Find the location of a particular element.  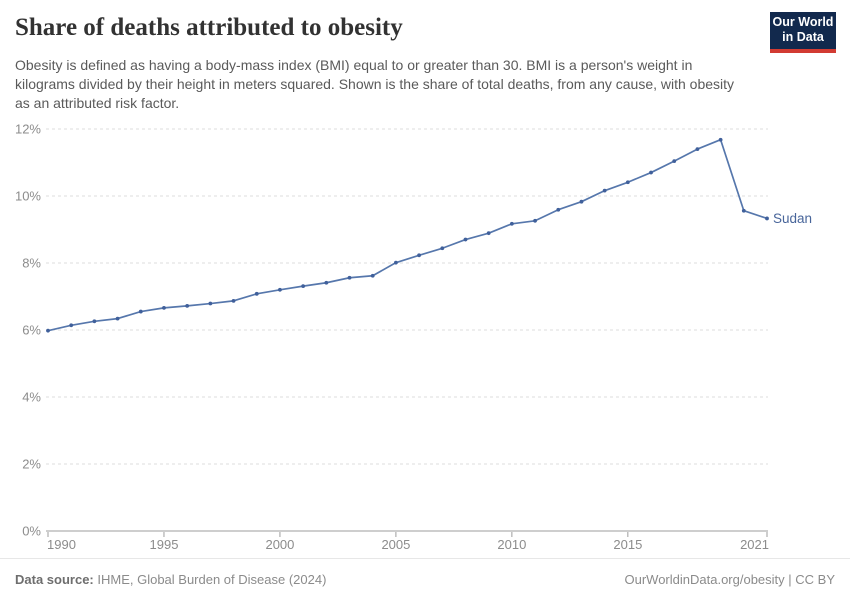

data-point-1994 is located at coordinates (140, 311).